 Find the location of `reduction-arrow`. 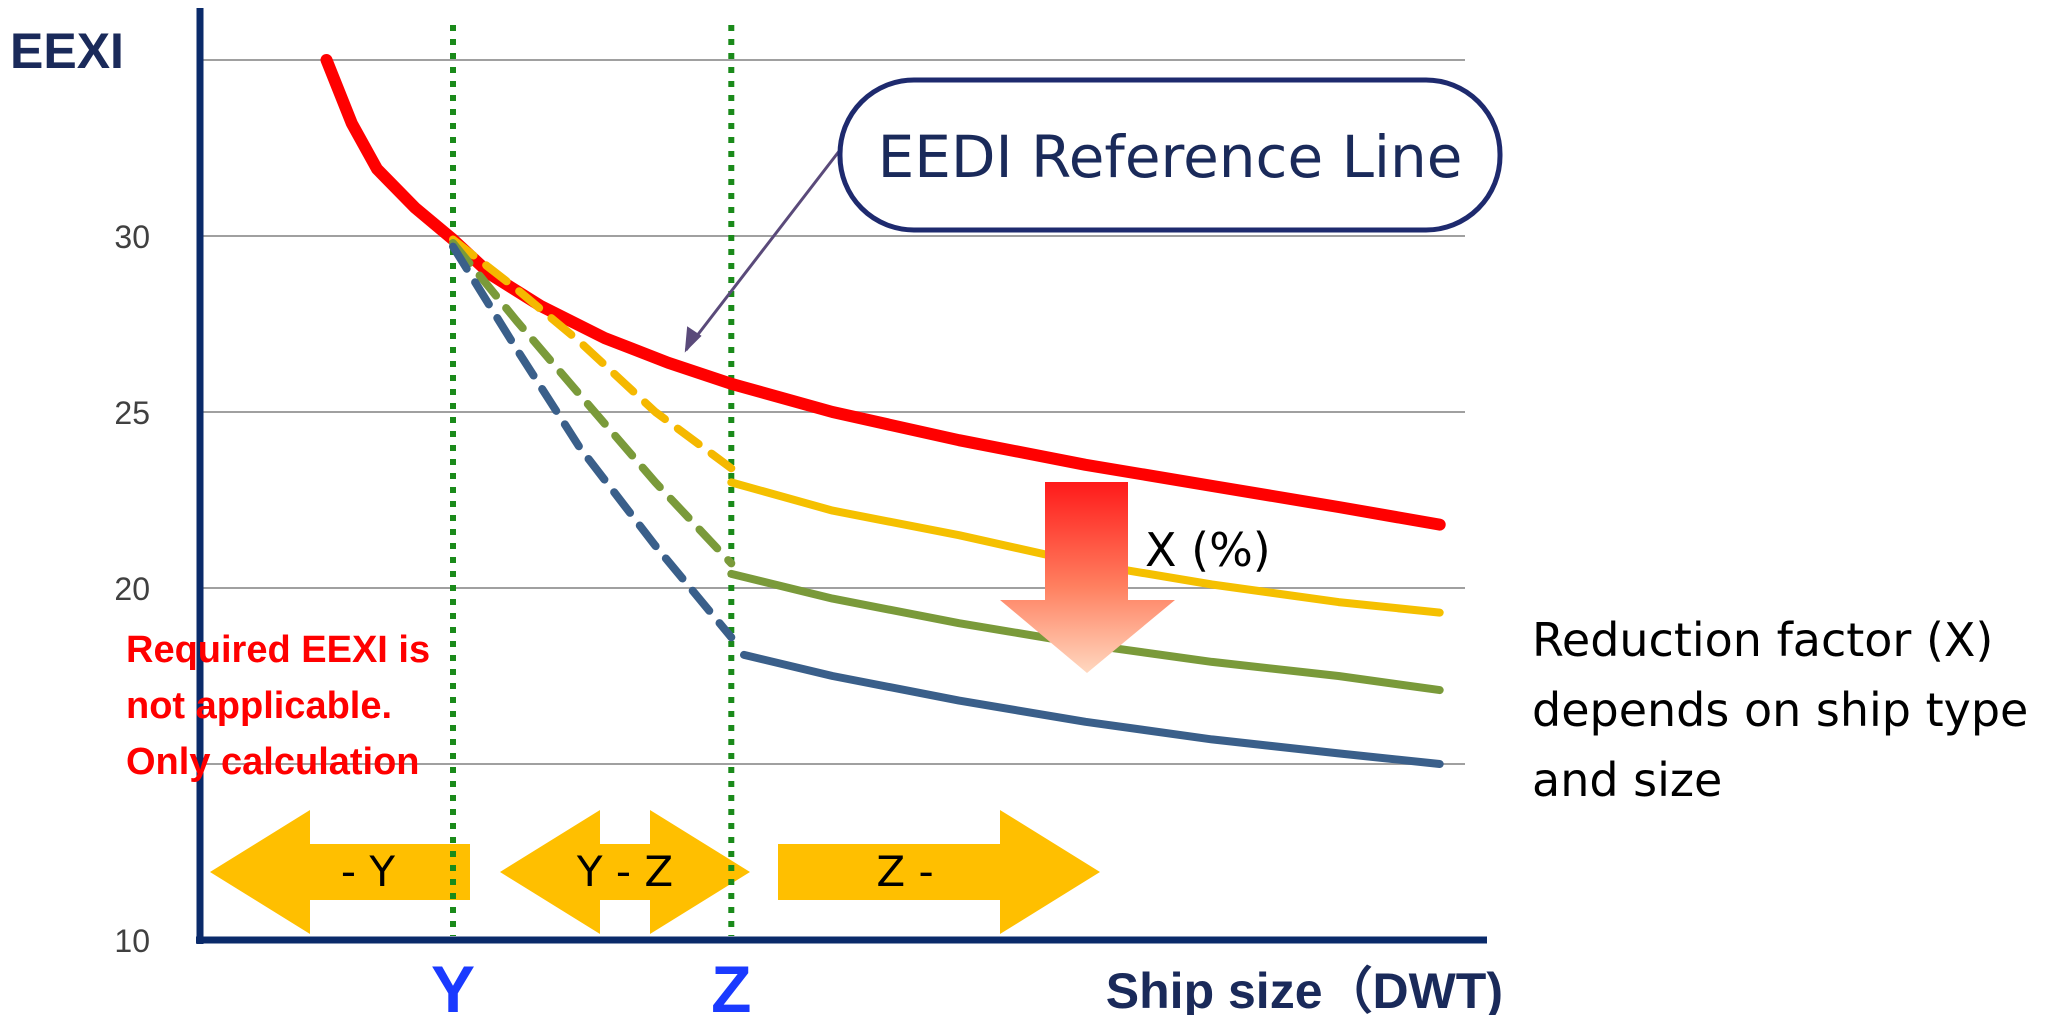

reduction-arrow is located at coordinates (1087, 577).